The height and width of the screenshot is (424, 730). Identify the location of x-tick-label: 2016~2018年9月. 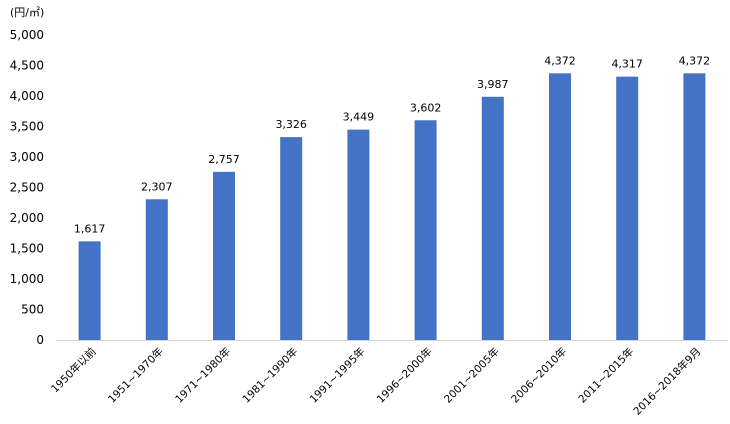
(667, 381).